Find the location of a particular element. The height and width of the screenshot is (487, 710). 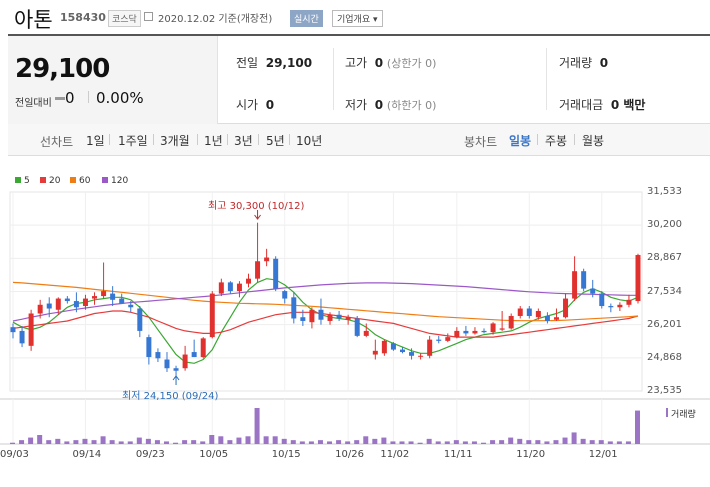

tab-weekly: 주봉 is located at coordinates (556, 141).